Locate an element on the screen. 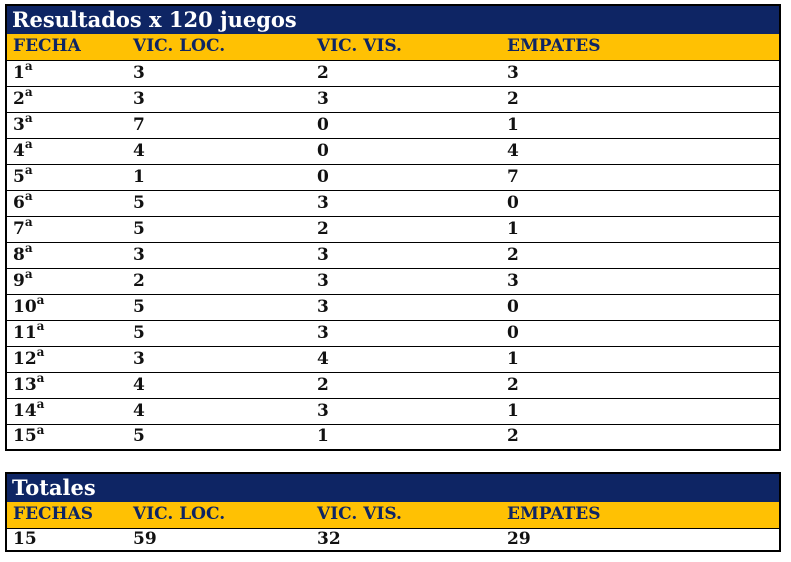 Image resolution: width=791 pixels, height=562 pixels. fecha-number: 2 is located at coordinates (19, 98).